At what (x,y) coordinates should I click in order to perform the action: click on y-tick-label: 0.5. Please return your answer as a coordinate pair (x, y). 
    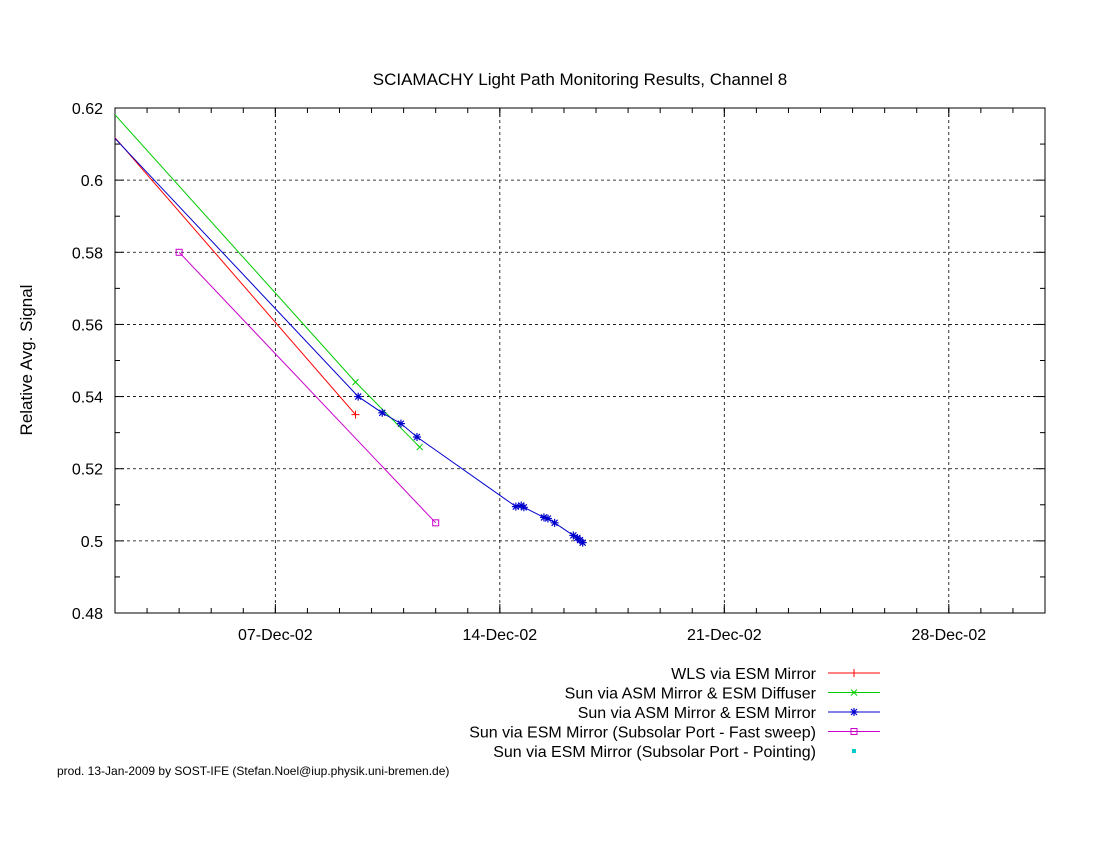
    Looking at the image, I should click on (92, 542).